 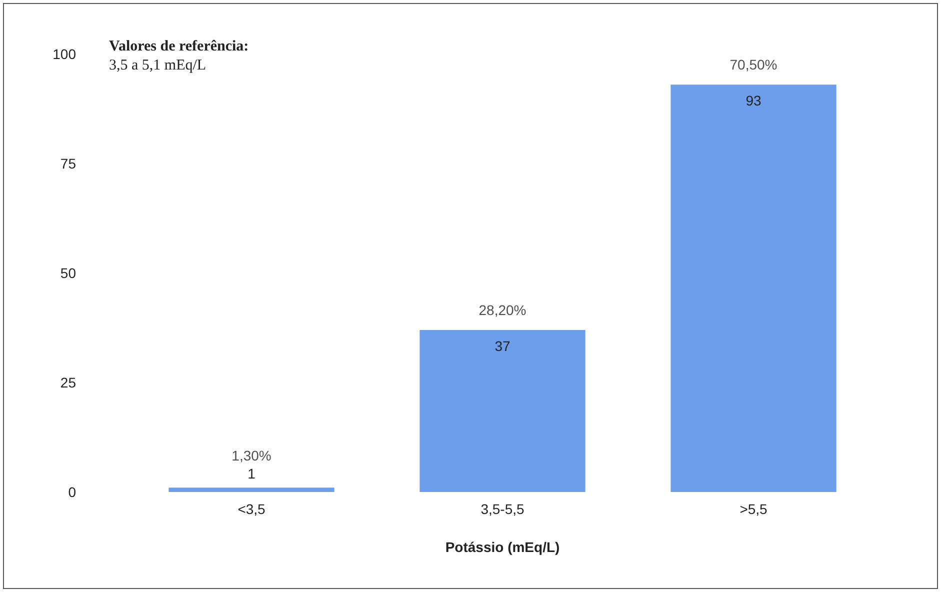 I want to click on y-tick-label: 100, so click(x=64, y=54).